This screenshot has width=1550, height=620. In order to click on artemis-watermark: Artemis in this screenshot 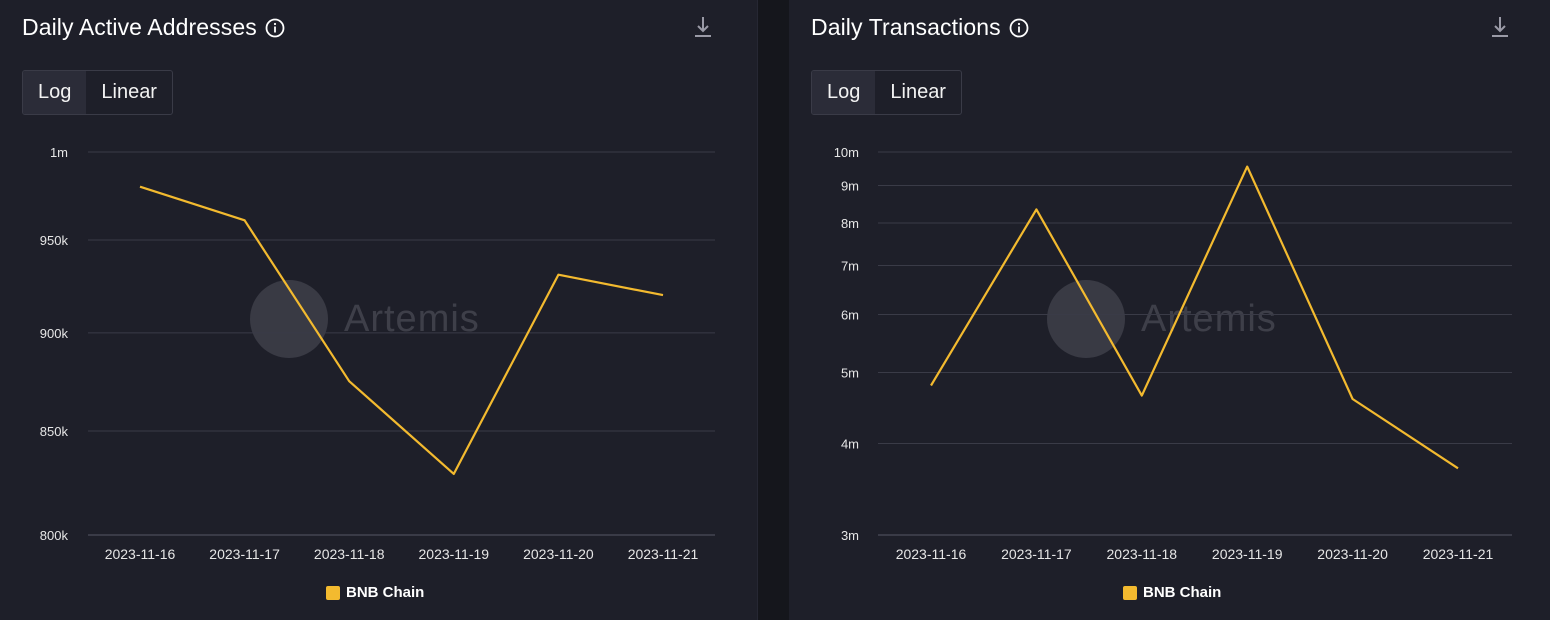, I will do `click(365, 319)`.